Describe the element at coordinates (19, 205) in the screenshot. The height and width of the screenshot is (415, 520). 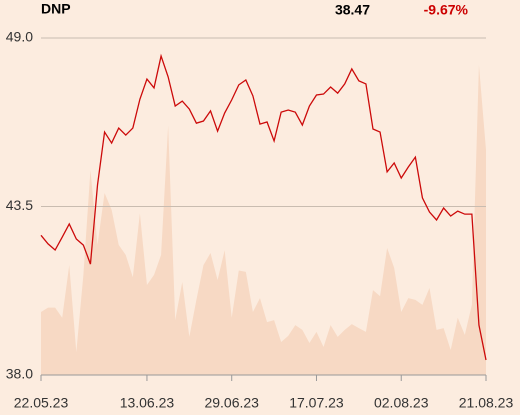
I see `y-tick-label: 43.5` at that location.